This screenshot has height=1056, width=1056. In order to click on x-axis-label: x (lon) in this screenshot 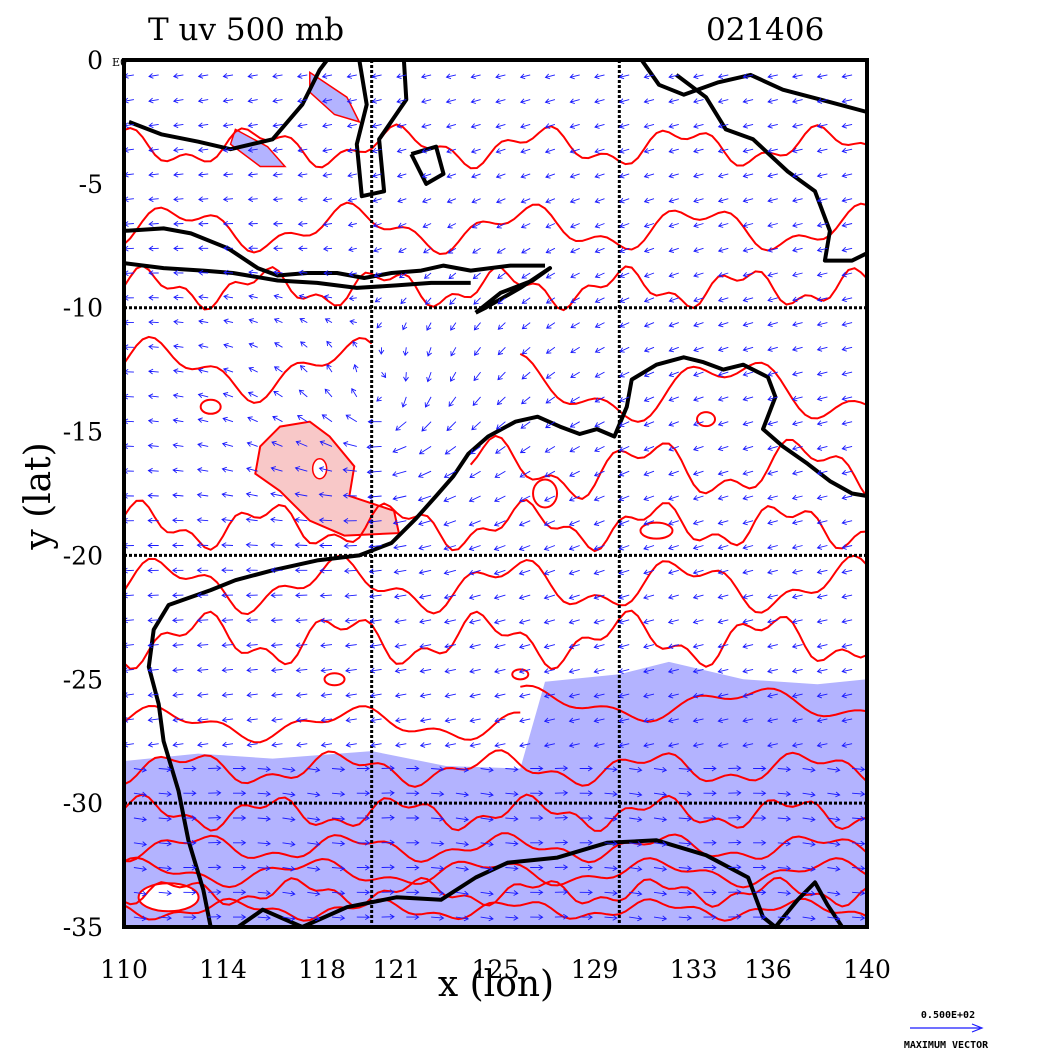, I will do `click(496, 984)`.